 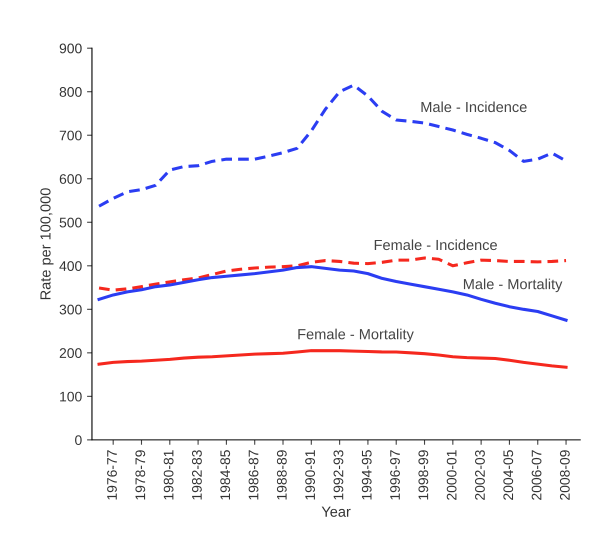 I want to click on x-axis-title: Year, so click(x=336, y=511).